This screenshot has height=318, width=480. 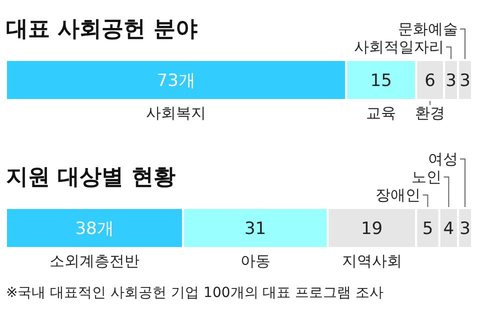 I want to click on data-label: 73개, so click(x=176, y=81).